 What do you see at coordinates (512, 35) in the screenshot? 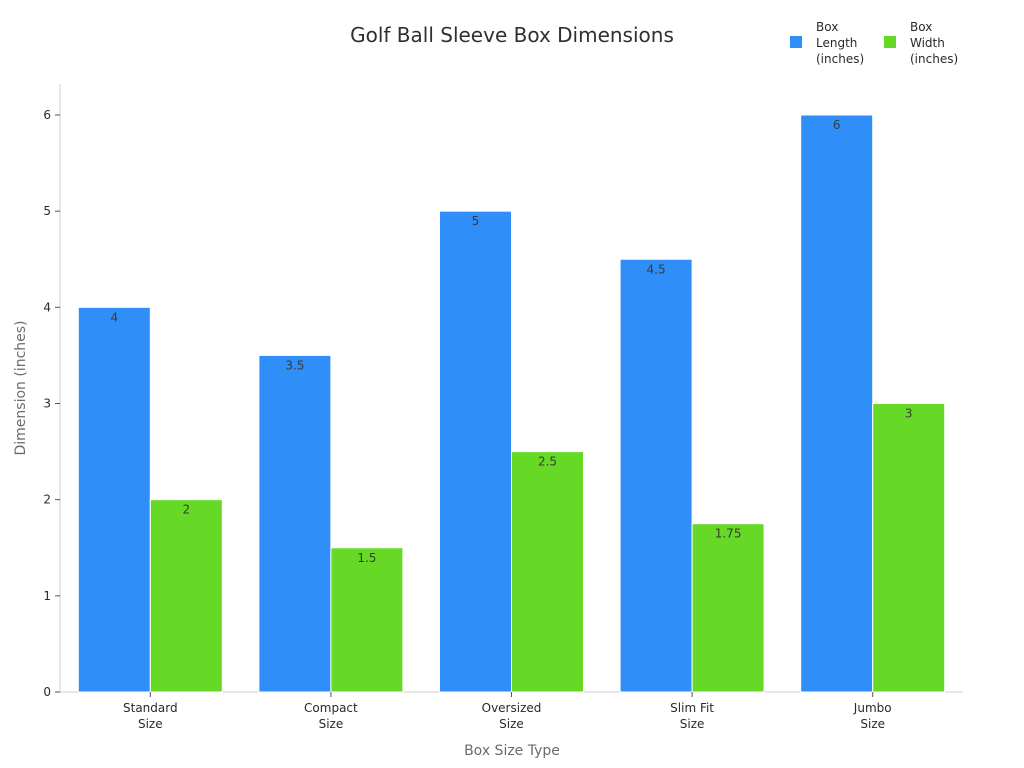
I see `chart-title: Golf Ball Sleeve Box Dimensions` at bounding box center [512, 35].